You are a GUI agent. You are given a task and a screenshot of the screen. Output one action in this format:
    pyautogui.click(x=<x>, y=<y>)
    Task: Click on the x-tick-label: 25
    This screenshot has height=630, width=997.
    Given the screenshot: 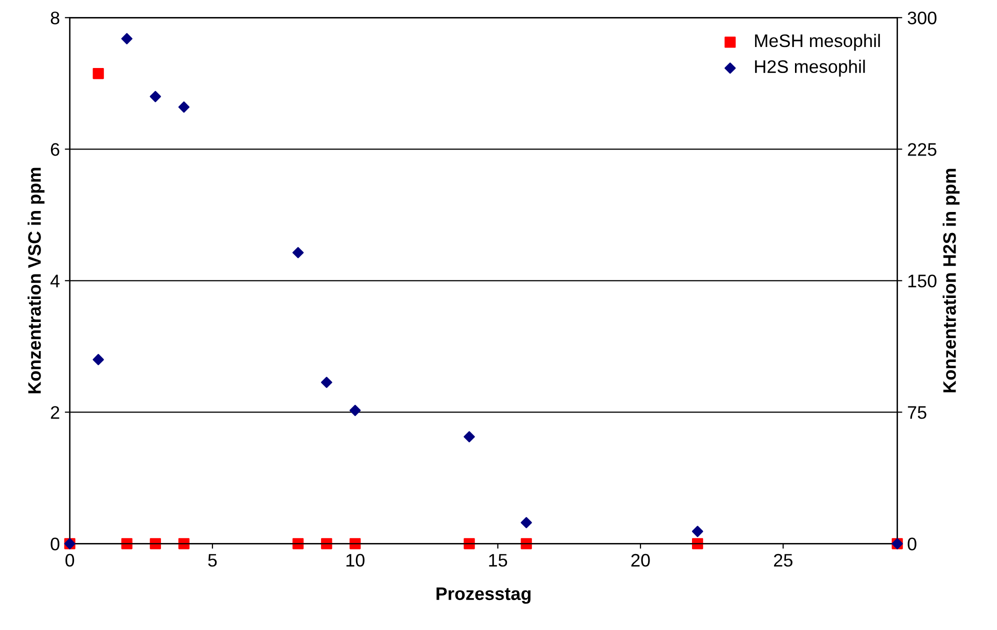 What is the action you would take?
    pyautogui.click(x=783, y=560)
    